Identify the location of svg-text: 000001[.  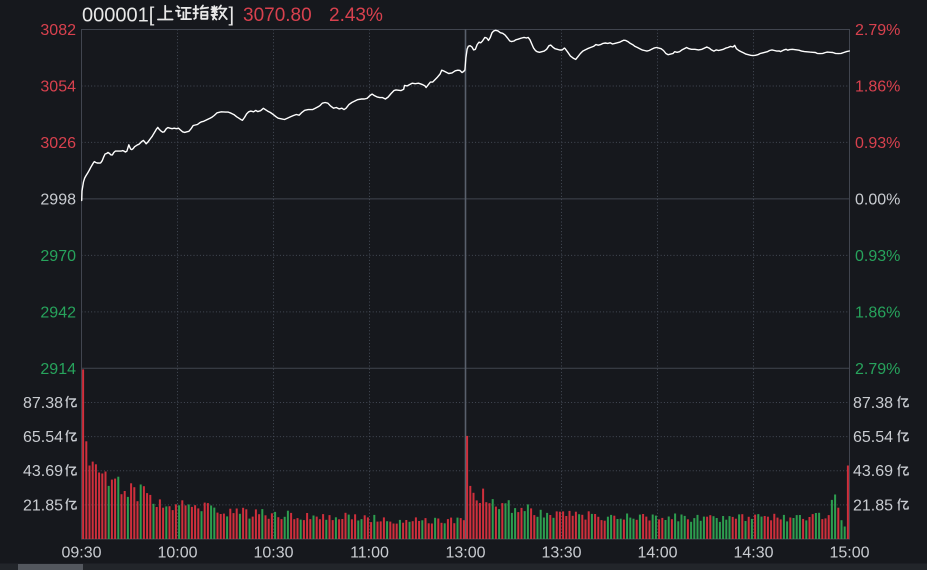
(118, 16).